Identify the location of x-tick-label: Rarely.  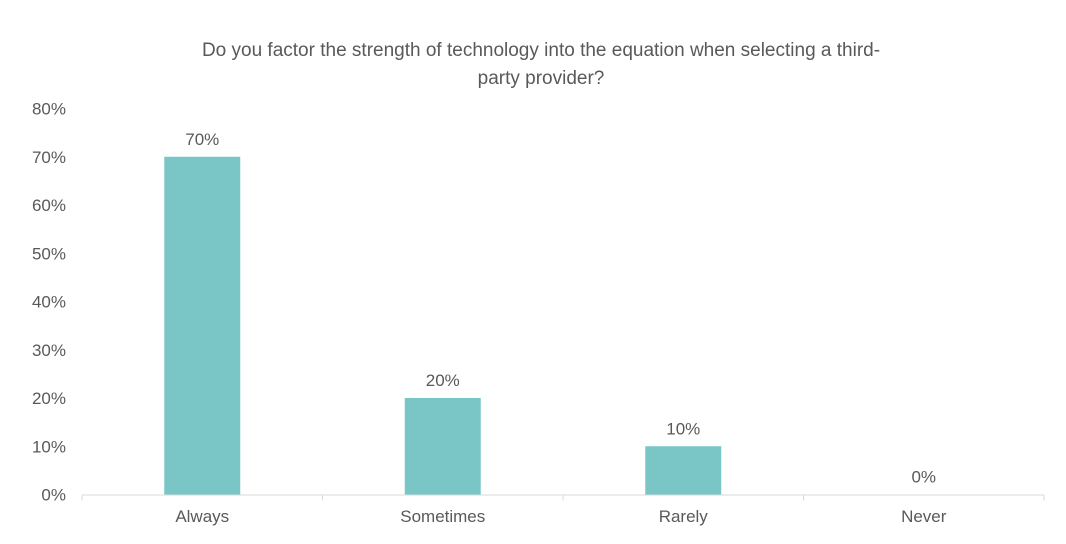
(684, 516).